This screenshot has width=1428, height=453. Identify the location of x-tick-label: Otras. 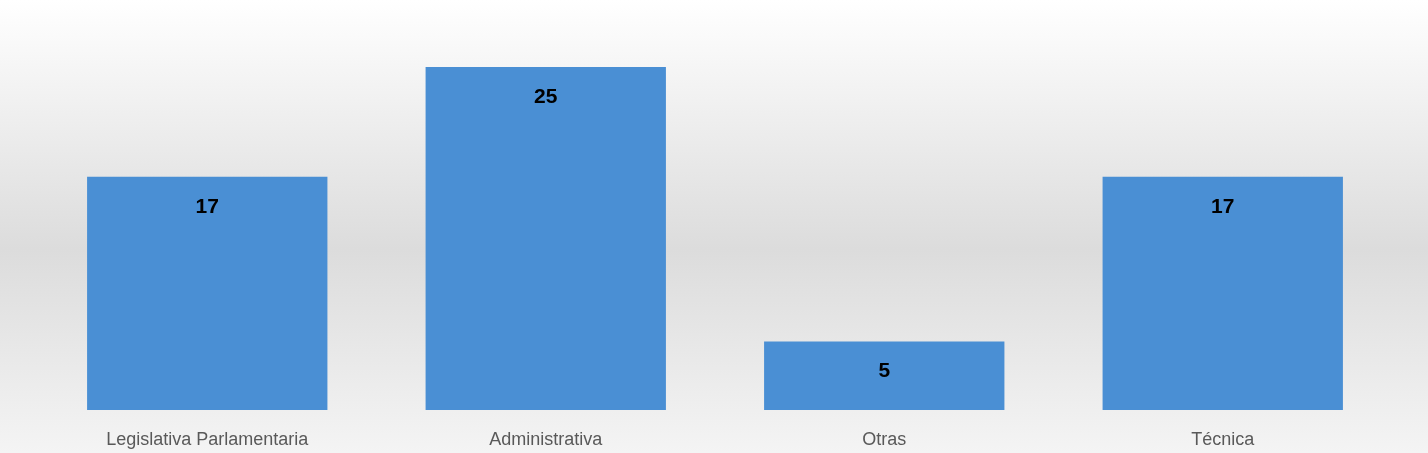
(884, 438).